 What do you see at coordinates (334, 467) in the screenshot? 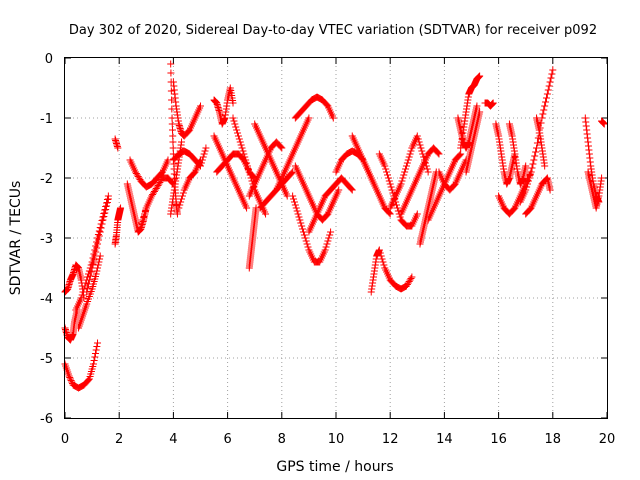
I see `x-axis-label: GPS time / hours` at bounding box center [334, 467].